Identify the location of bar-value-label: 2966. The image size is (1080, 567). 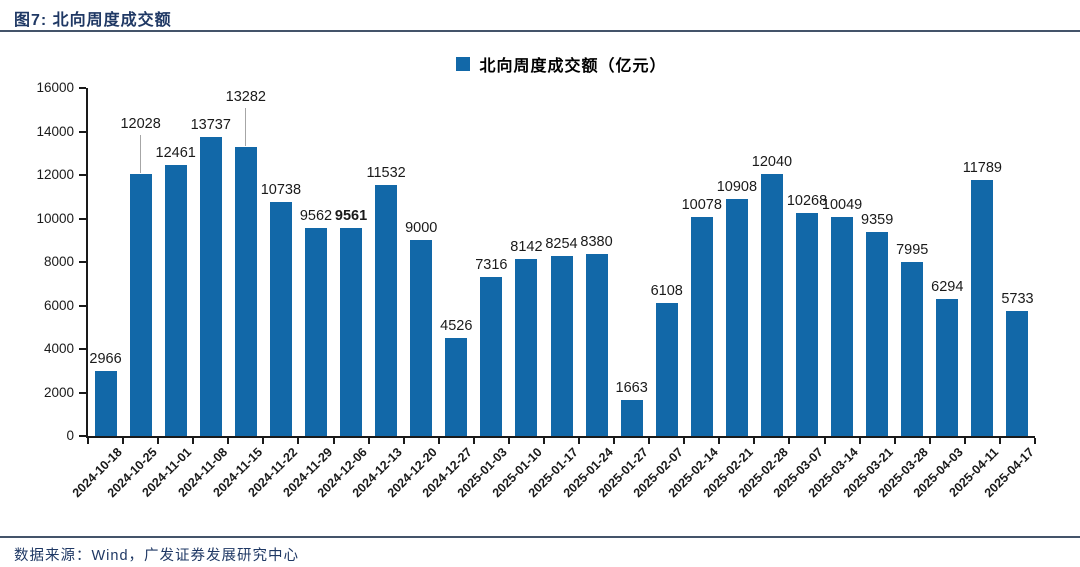
(105, 359).